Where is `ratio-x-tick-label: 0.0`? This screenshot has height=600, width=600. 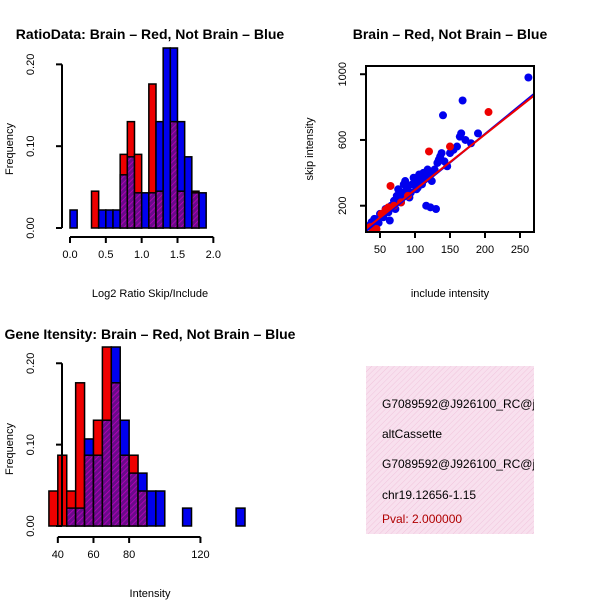
ratio-x-tick-label: 0.0 is located at coordinates (69, 255).